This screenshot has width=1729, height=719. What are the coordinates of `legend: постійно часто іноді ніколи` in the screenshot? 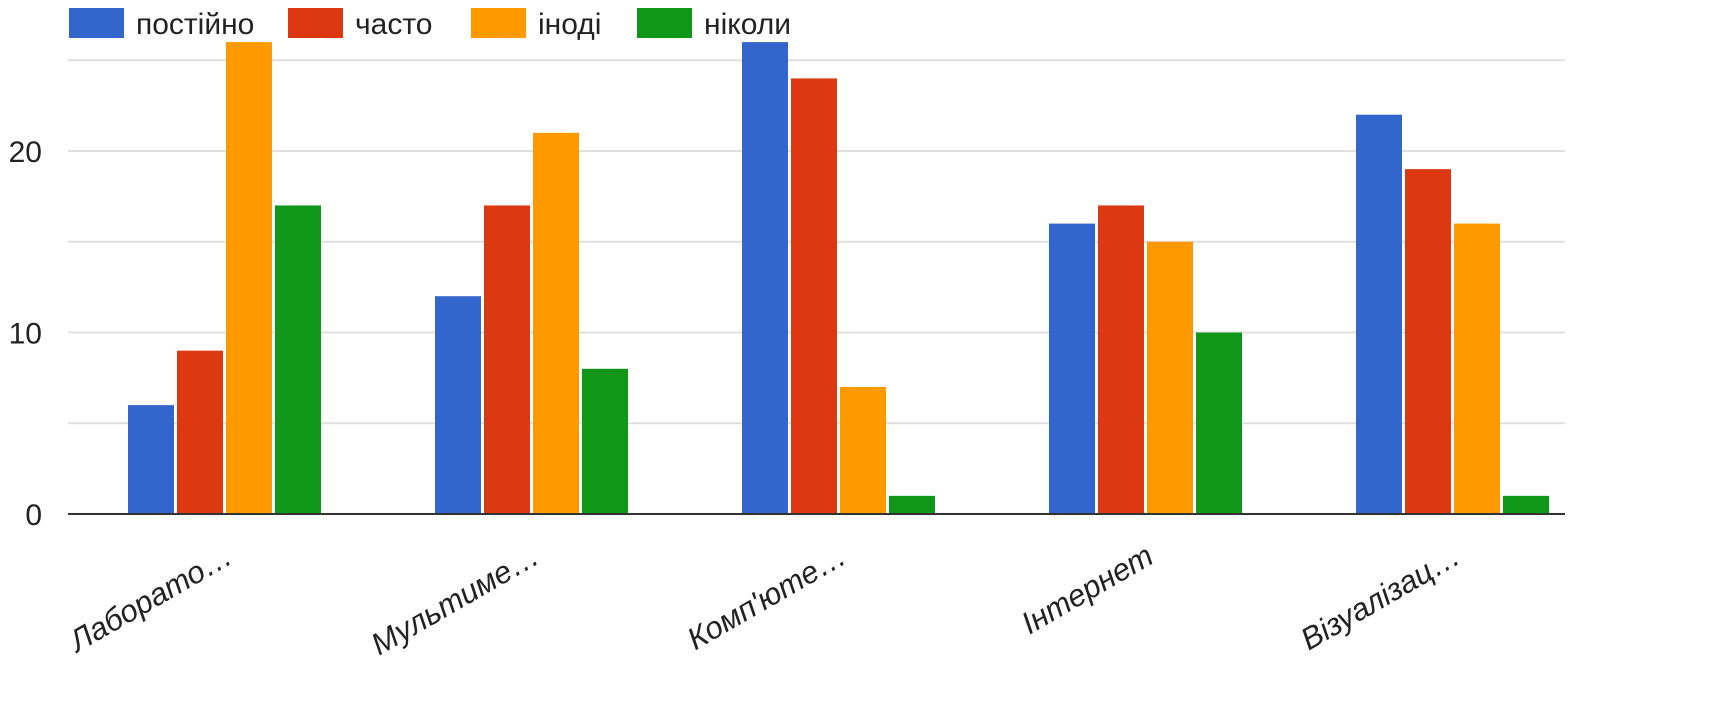 It's located at (430, 24).